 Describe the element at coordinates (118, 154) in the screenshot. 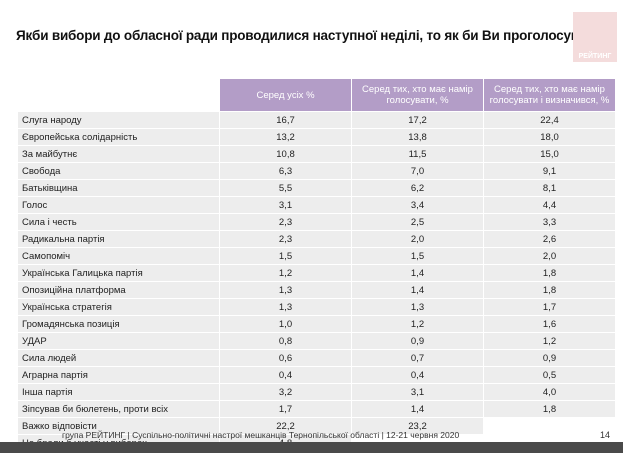

I see `row-label: За майбутнє` at that location.